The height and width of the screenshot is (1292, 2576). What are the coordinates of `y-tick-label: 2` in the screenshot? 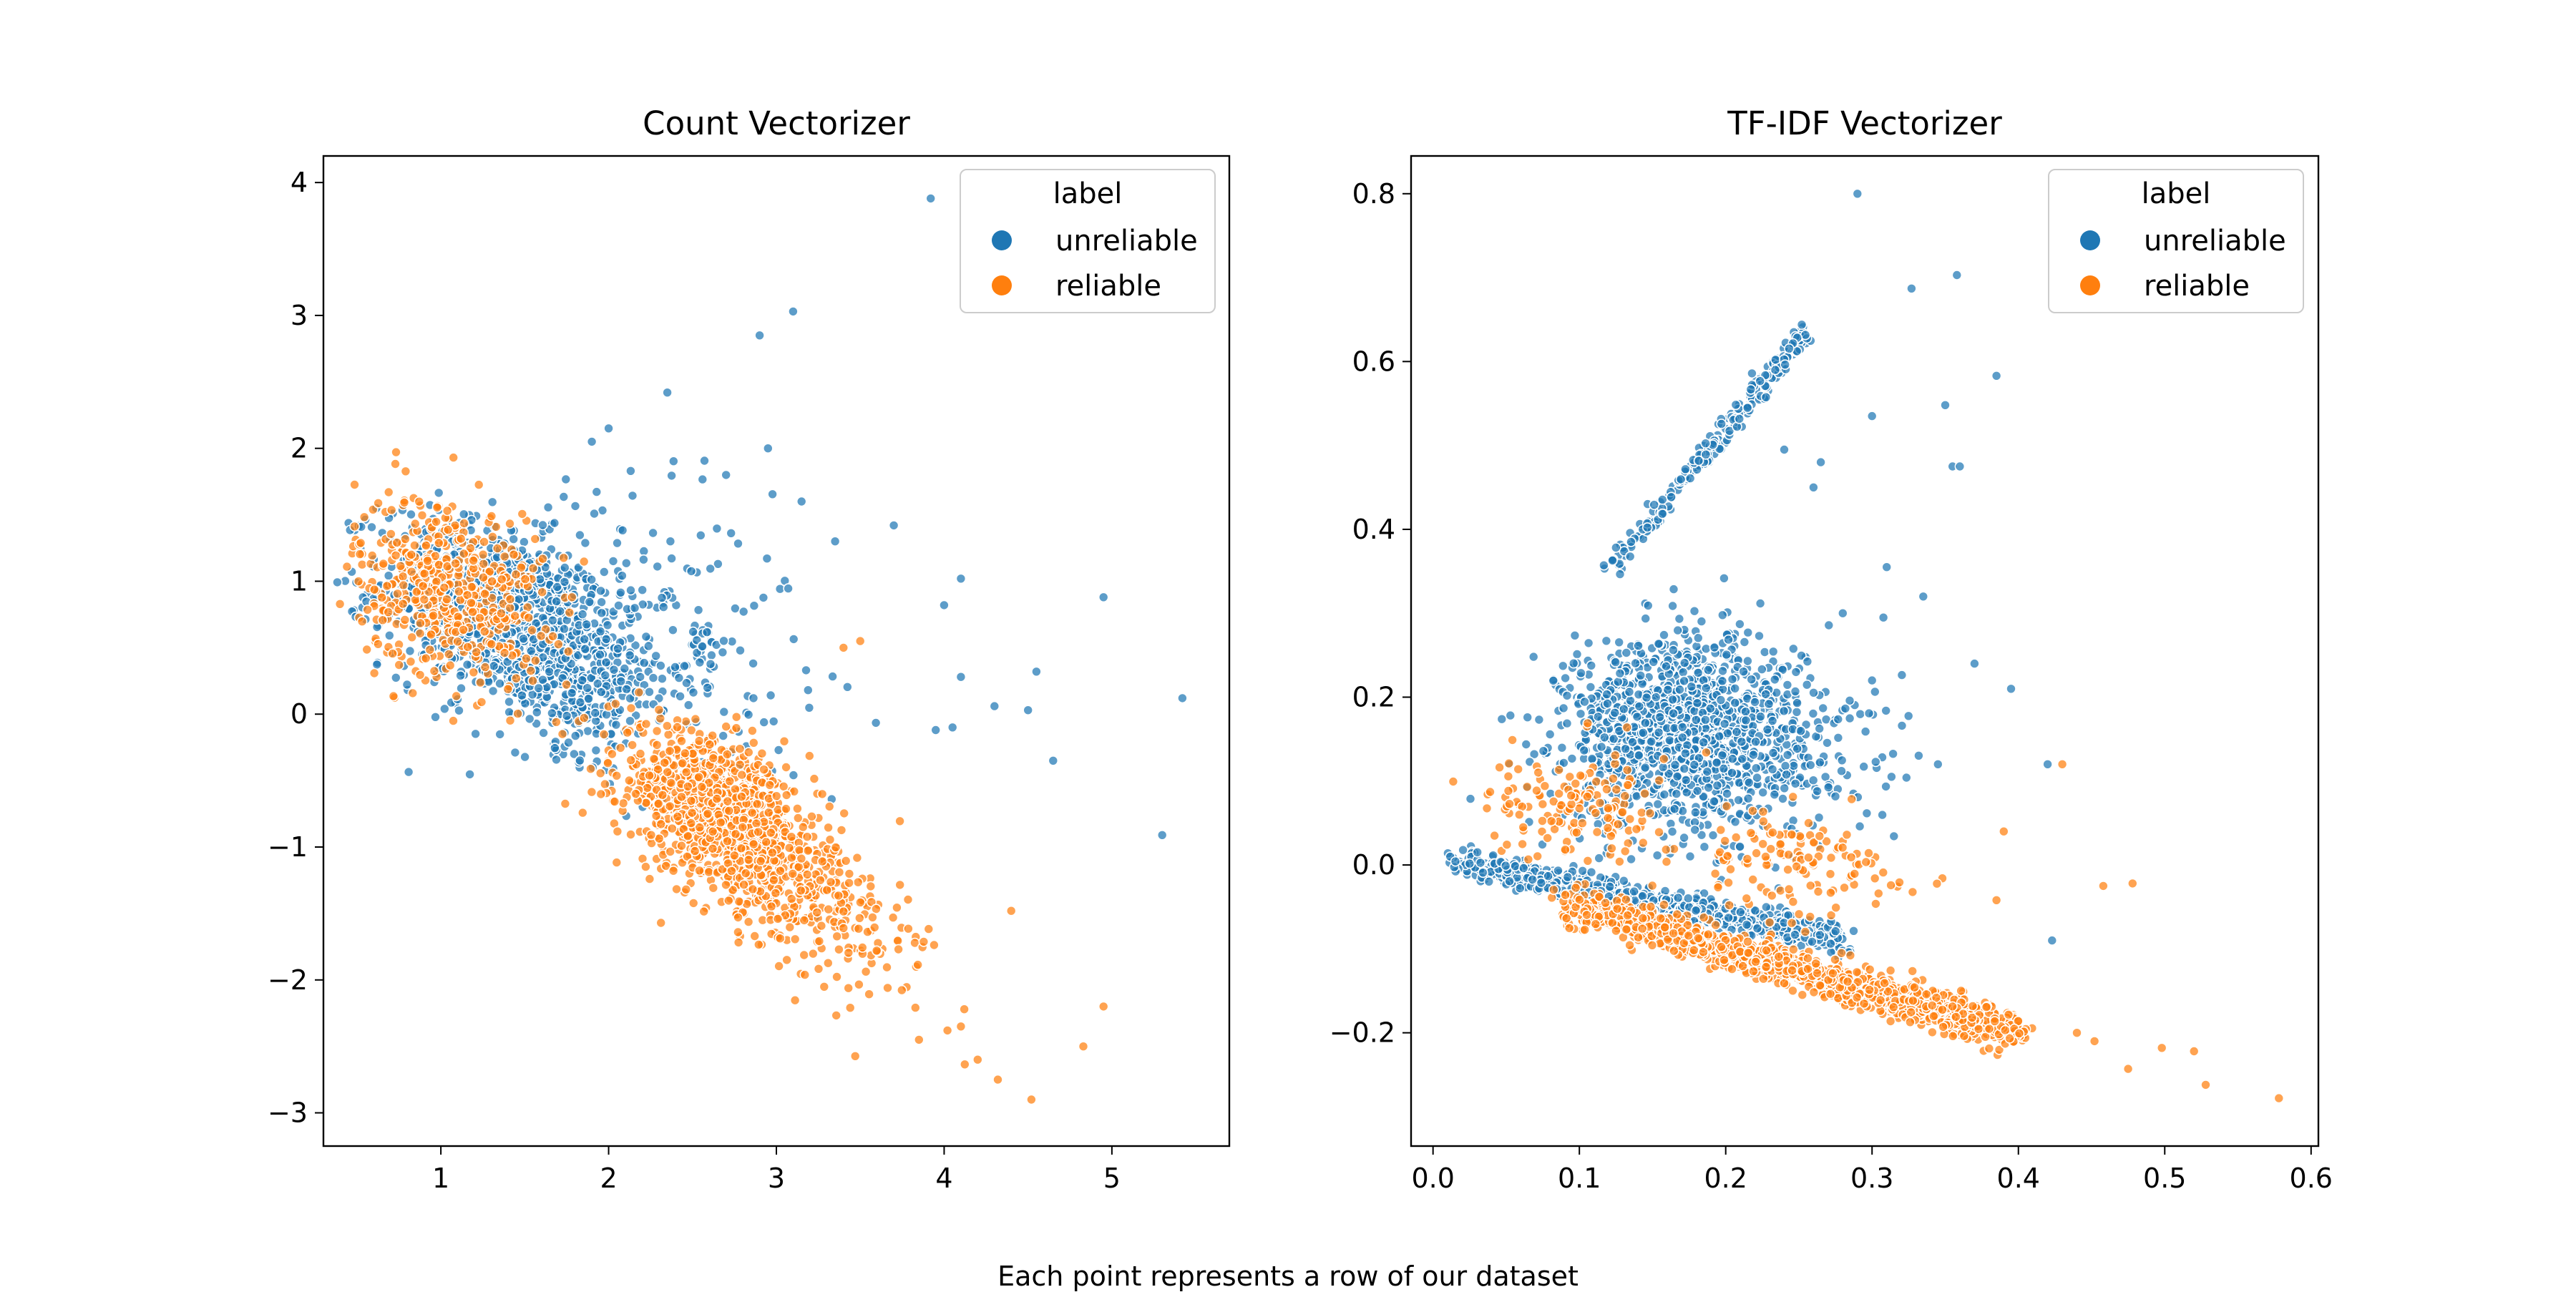 It's located at (299, 448).